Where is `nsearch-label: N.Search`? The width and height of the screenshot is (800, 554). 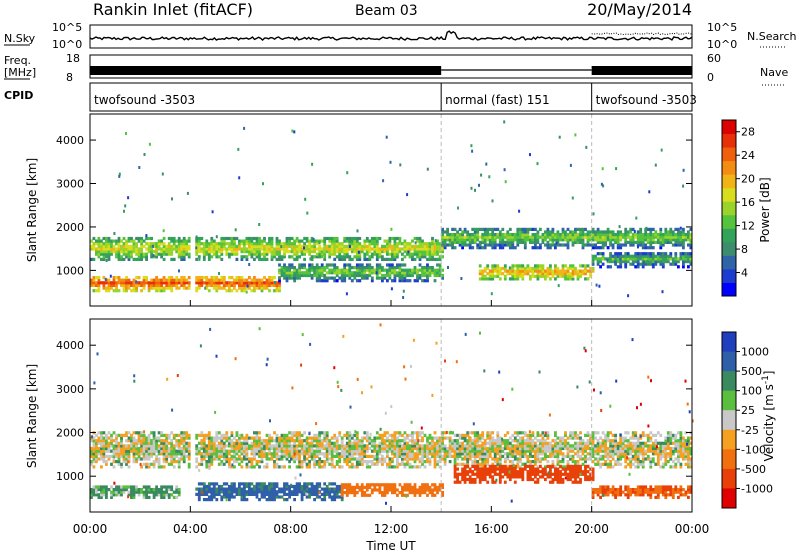
nsearch-label: N.Search is located at coordinates (772, 36).